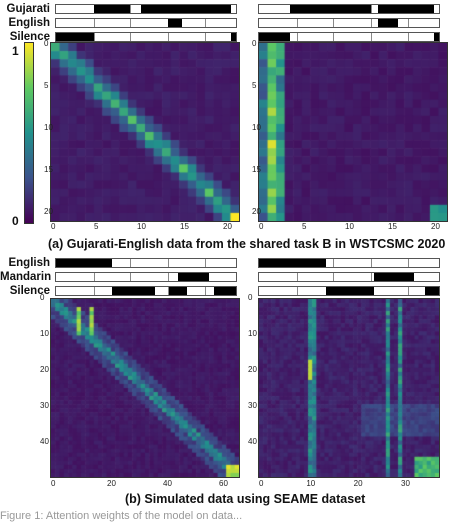 This screenshot has width=474, height=524. What do you see at coordinates (29, 23) in the screenshot?
I see `label-english-top: English` at bounding box center [29, 23].